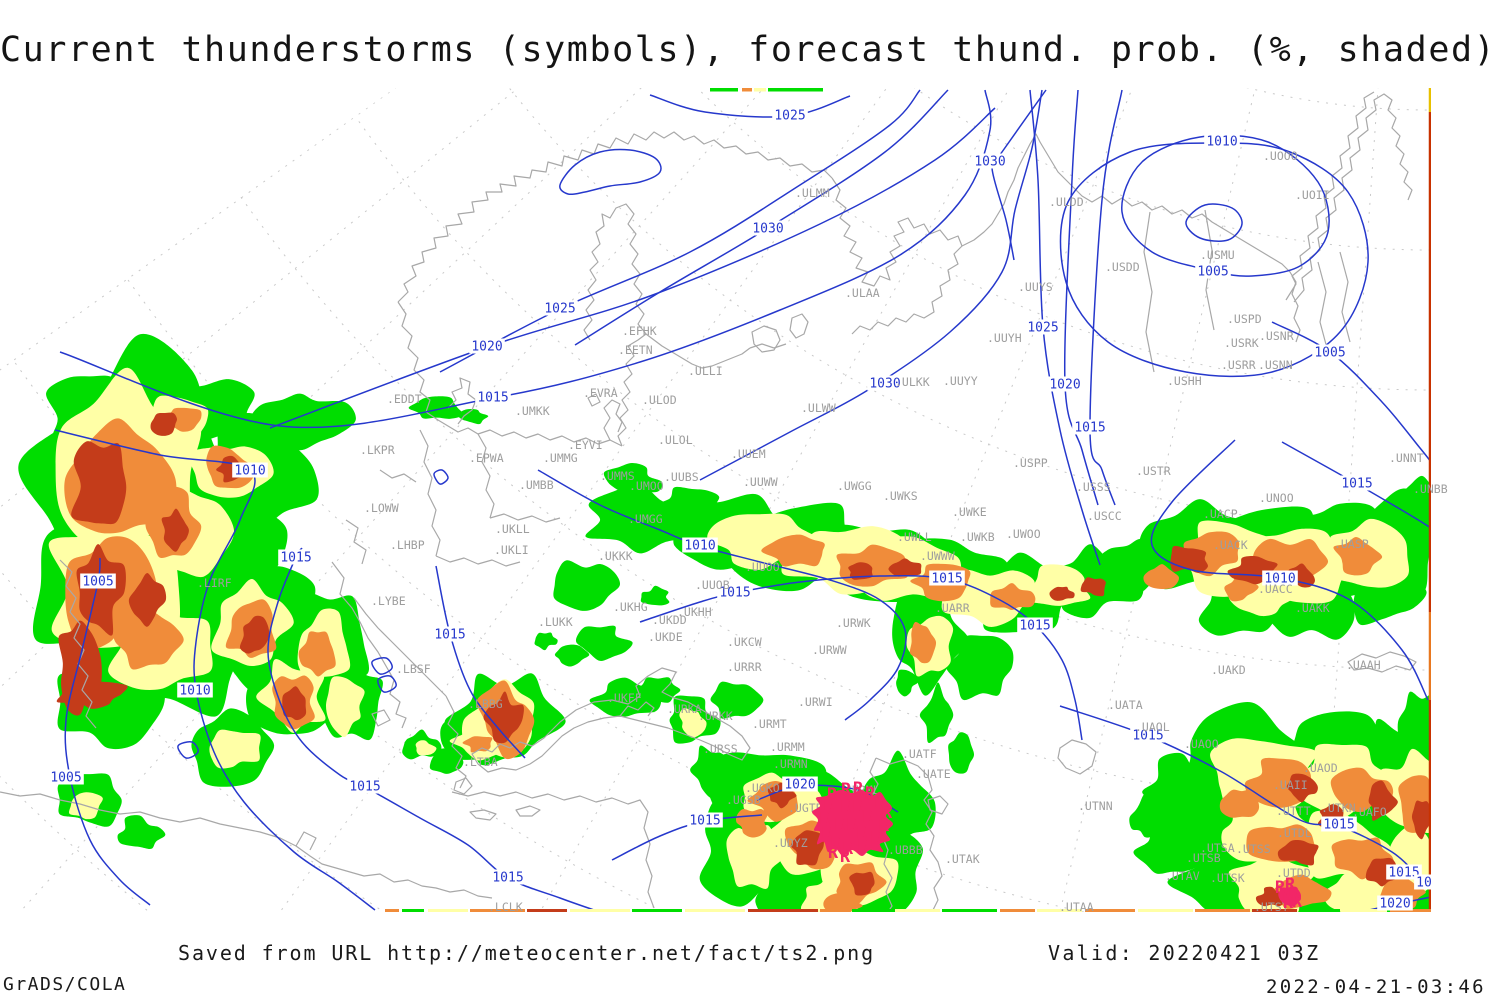 This screenshot has width=1500, height=1000. Describe the element at coordinates (1276, 498) in the screenshot. I see `station-label: .UNOO` at that location.